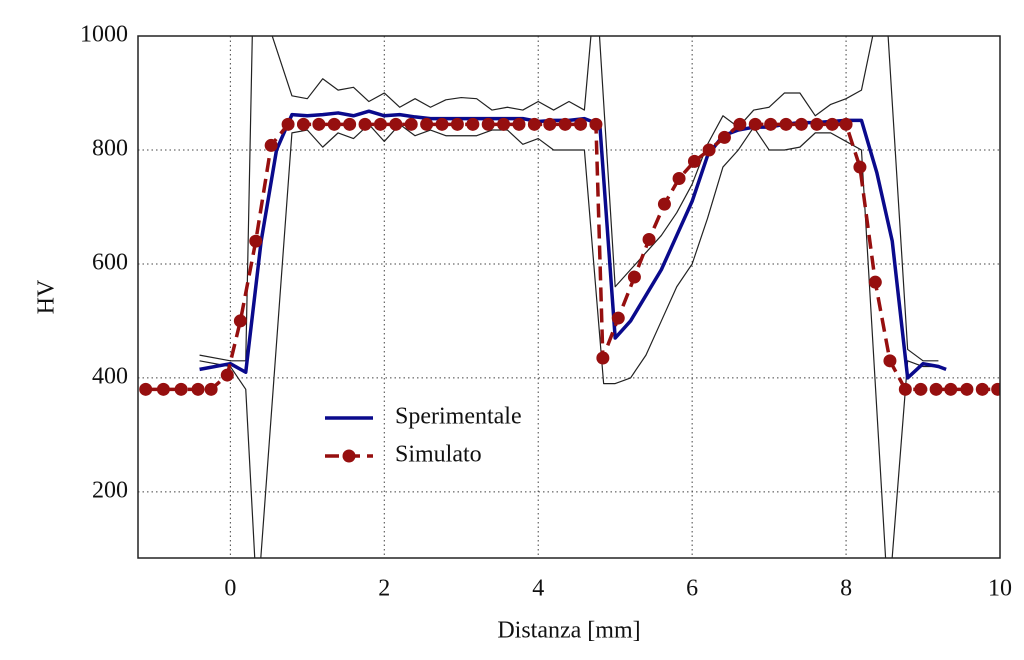 The width and height of the screenshot is (1024, 660). I want to click on legend-label: Simulato, so click(438, 455).